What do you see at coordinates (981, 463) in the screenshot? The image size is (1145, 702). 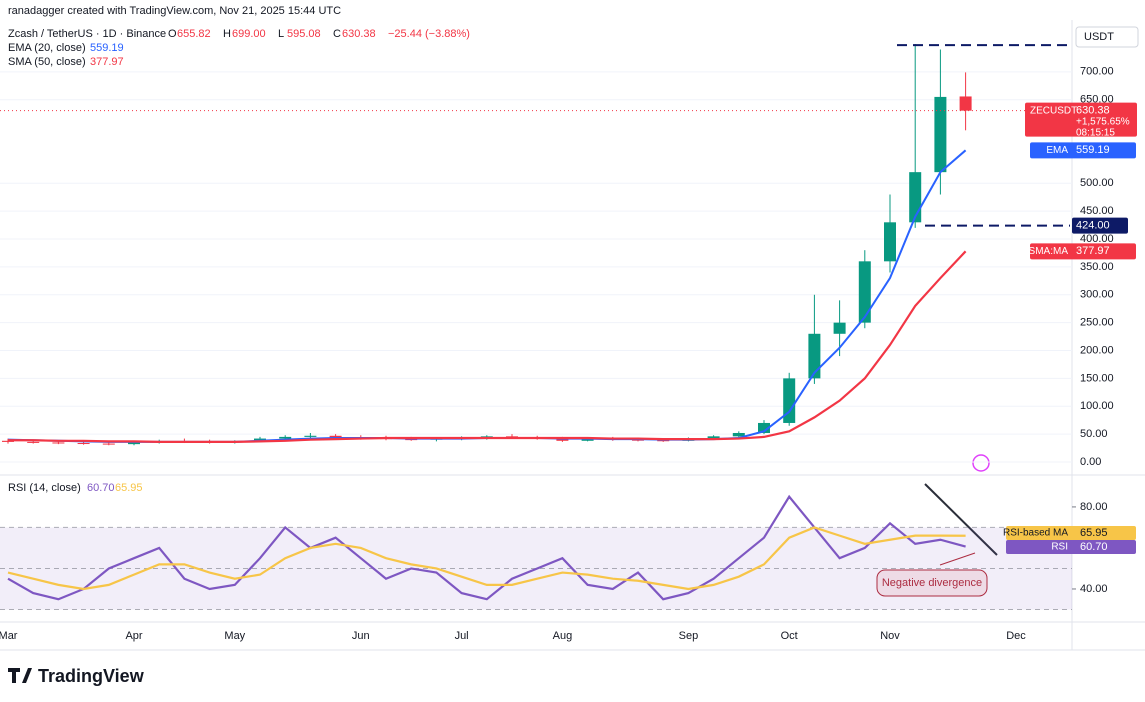 I see `event-icon` at bounding box center [981, 463].